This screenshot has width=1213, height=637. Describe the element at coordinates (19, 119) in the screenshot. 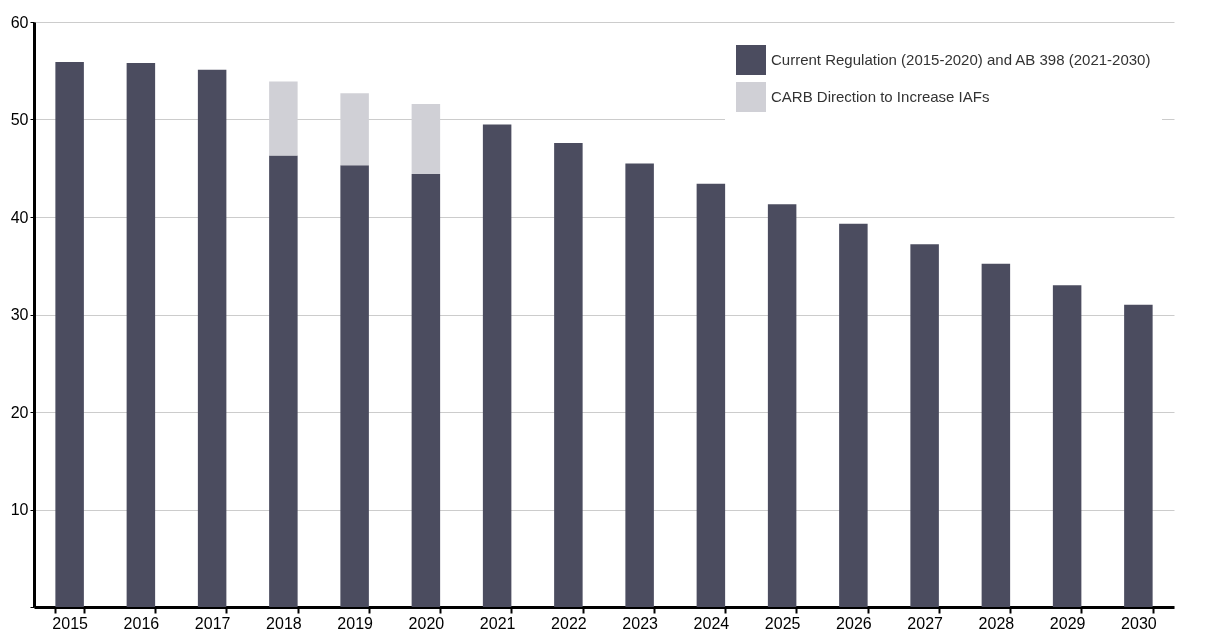

I see `y-tick-label: 50` at that location.